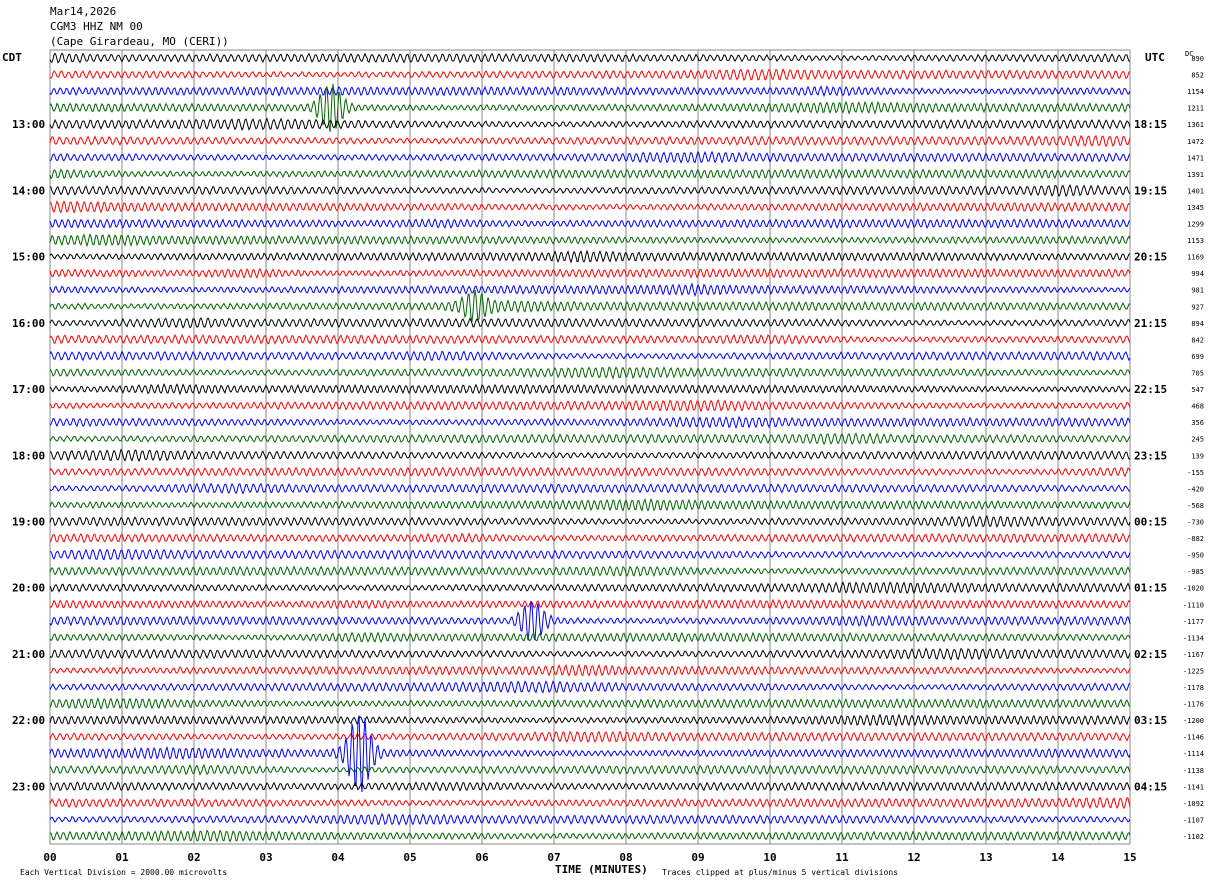  Describe the element at coordinates (1193, 771) in the screenshot. I see `dc-offset-label: -1138` at that location.